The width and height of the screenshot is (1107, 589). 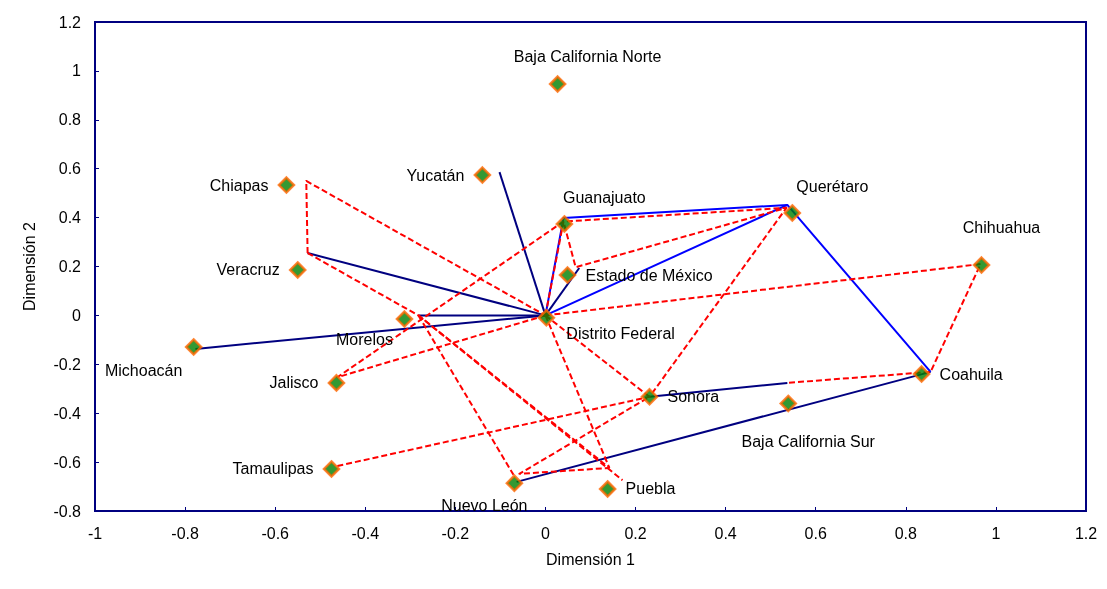 I want to click on x-tick-label: 0.4, so click(x=725, y=533).